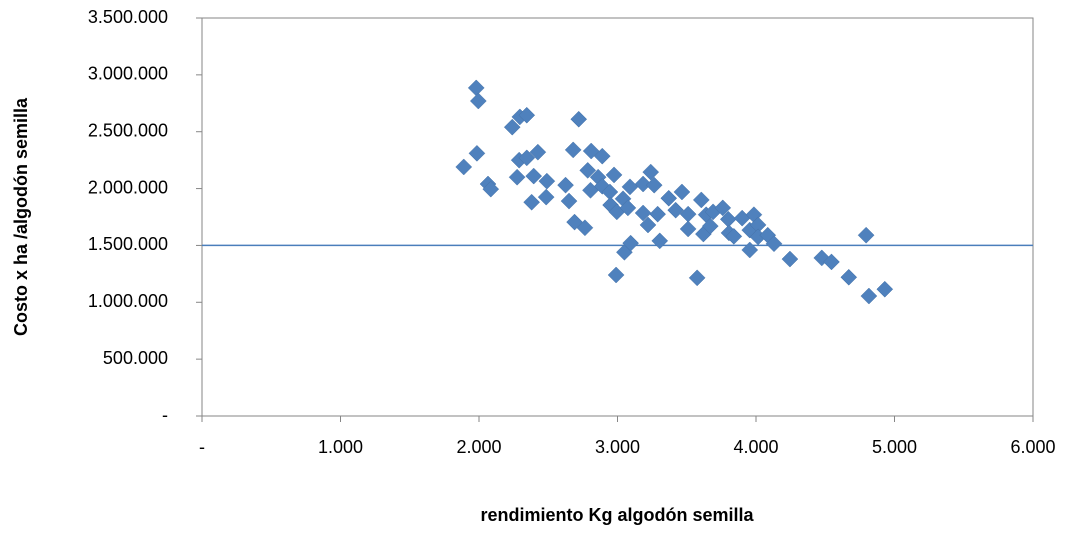 The height and width of the screenshot is (533, 1071). I want to click on x-tick-label: 3.000, so click(617, 447).